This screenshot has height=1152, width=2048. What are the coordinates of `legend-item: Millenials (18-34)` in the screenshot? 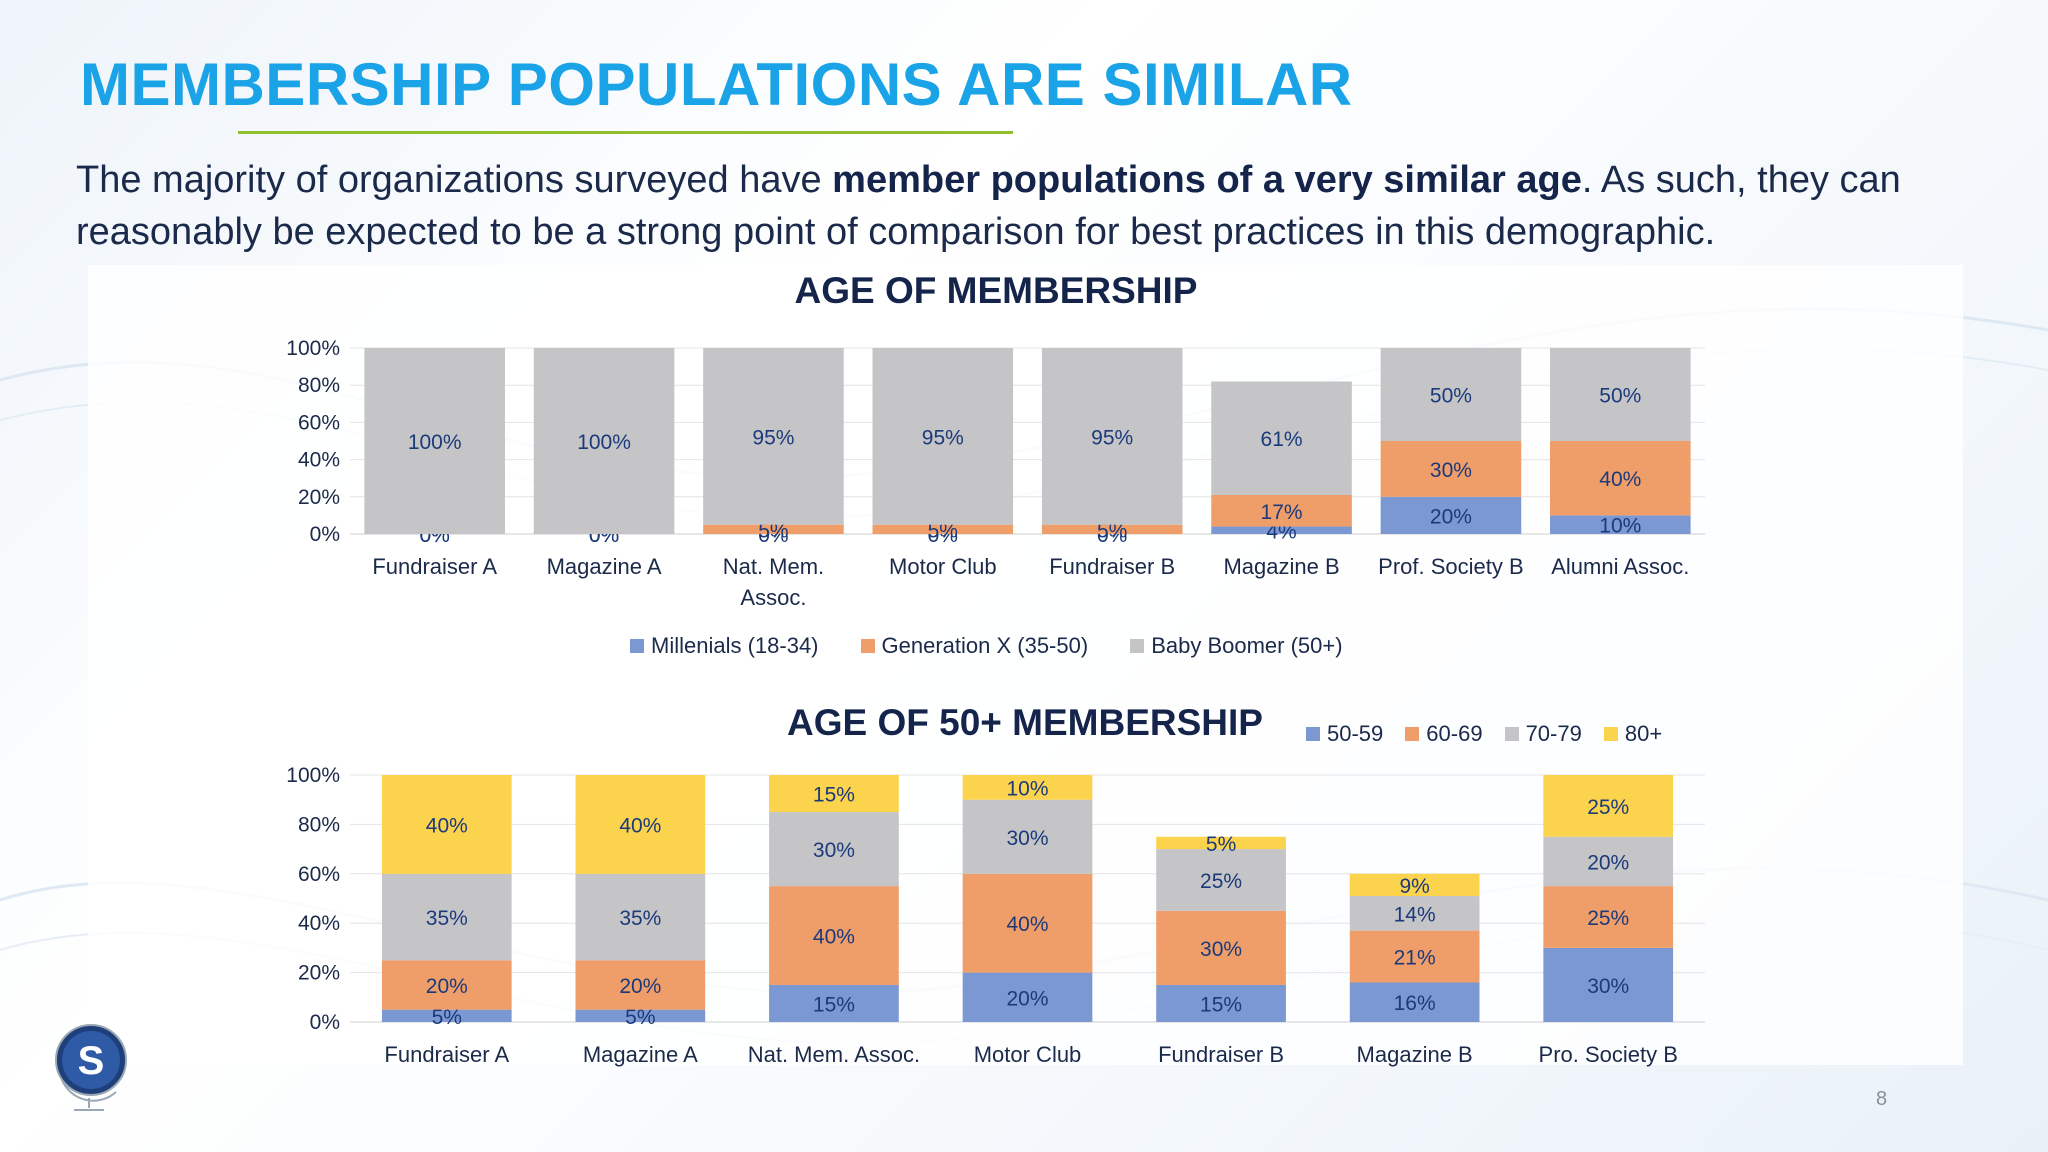 It's located at (724, 646).